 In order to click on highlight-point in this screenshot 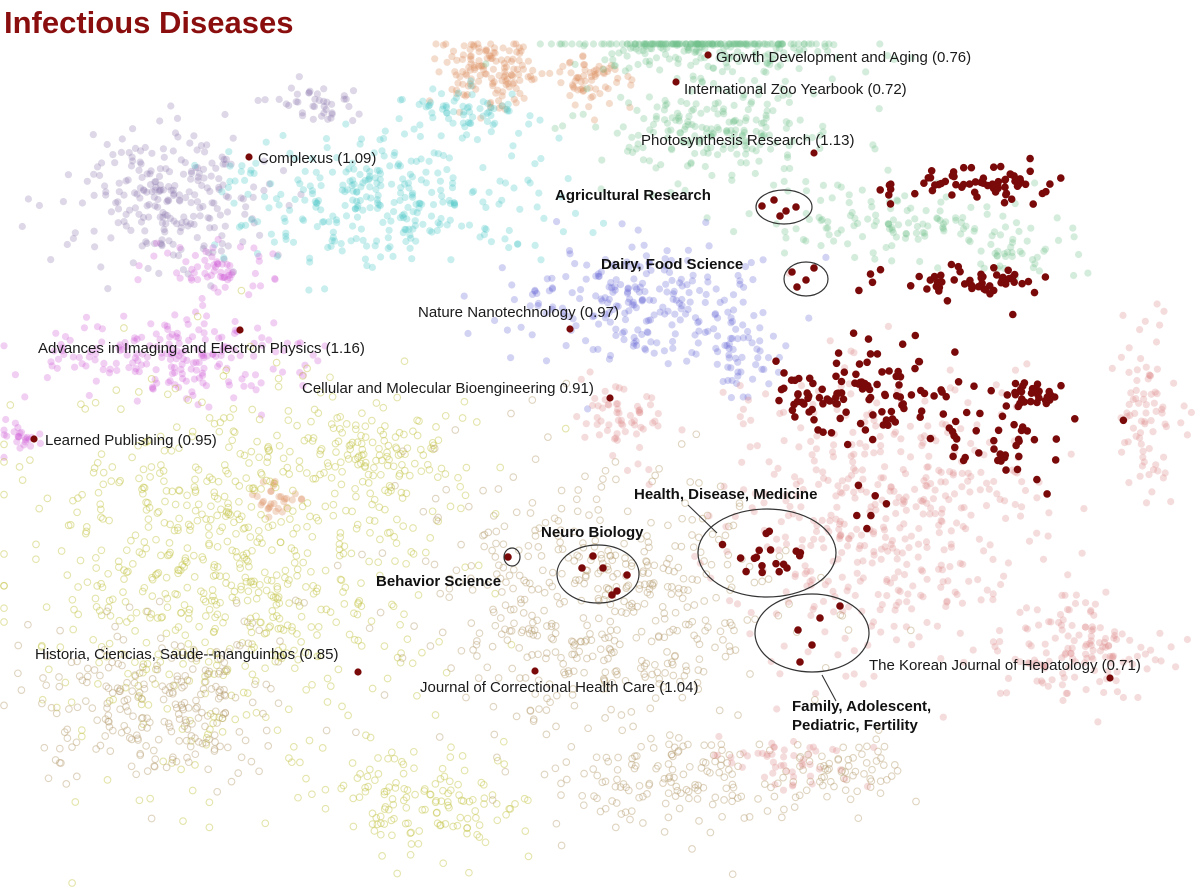, I will do `click(915, 368)`.